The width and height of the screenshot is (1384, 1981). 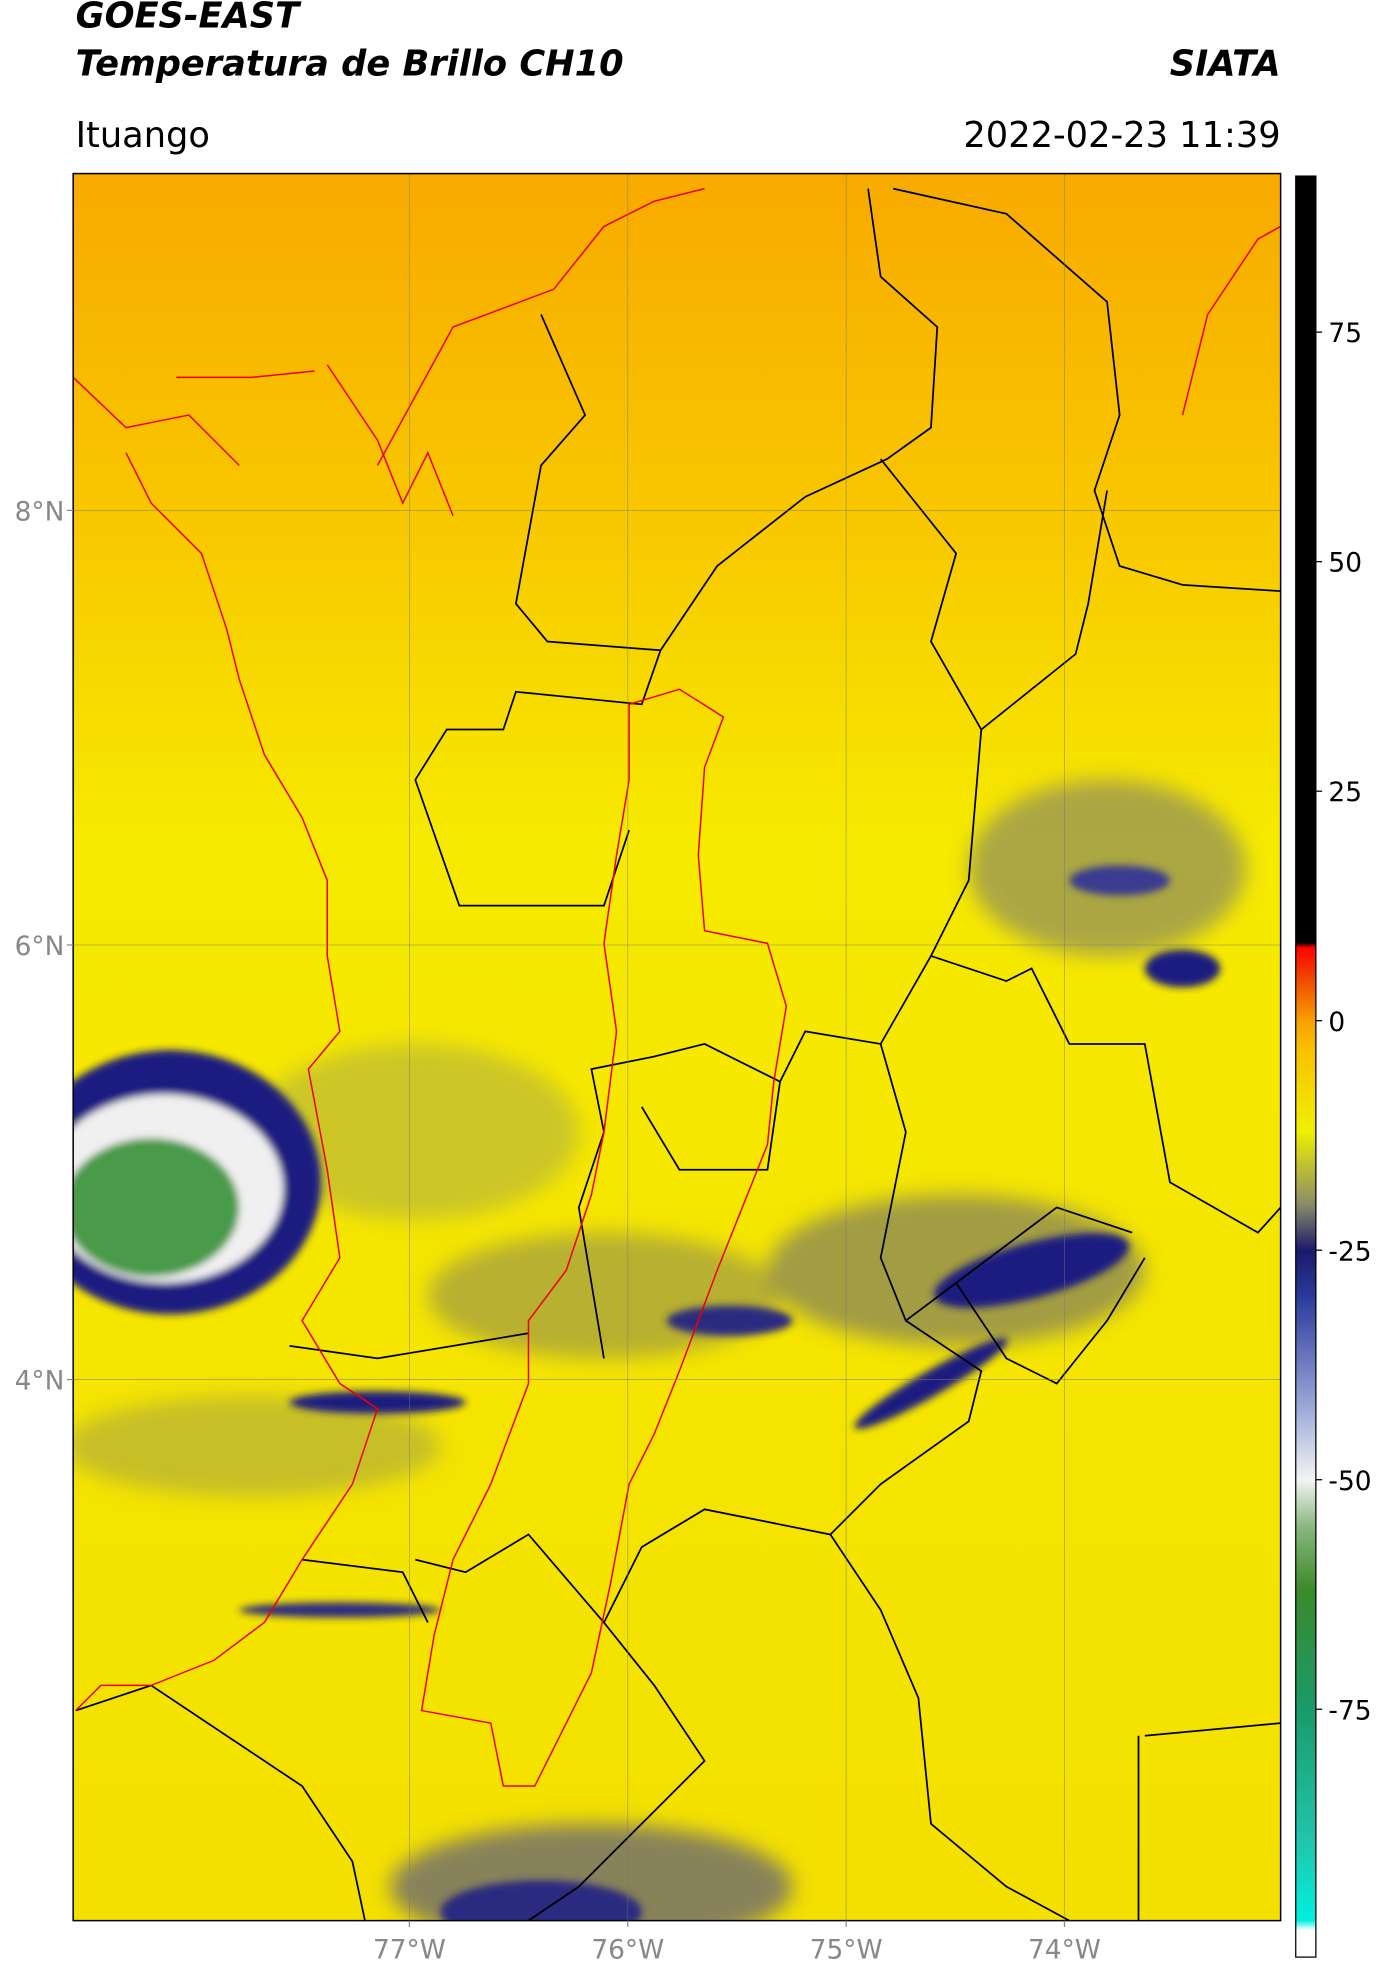 I want to click on x-tick-label: 76°W, so click(x=627, y=1949).